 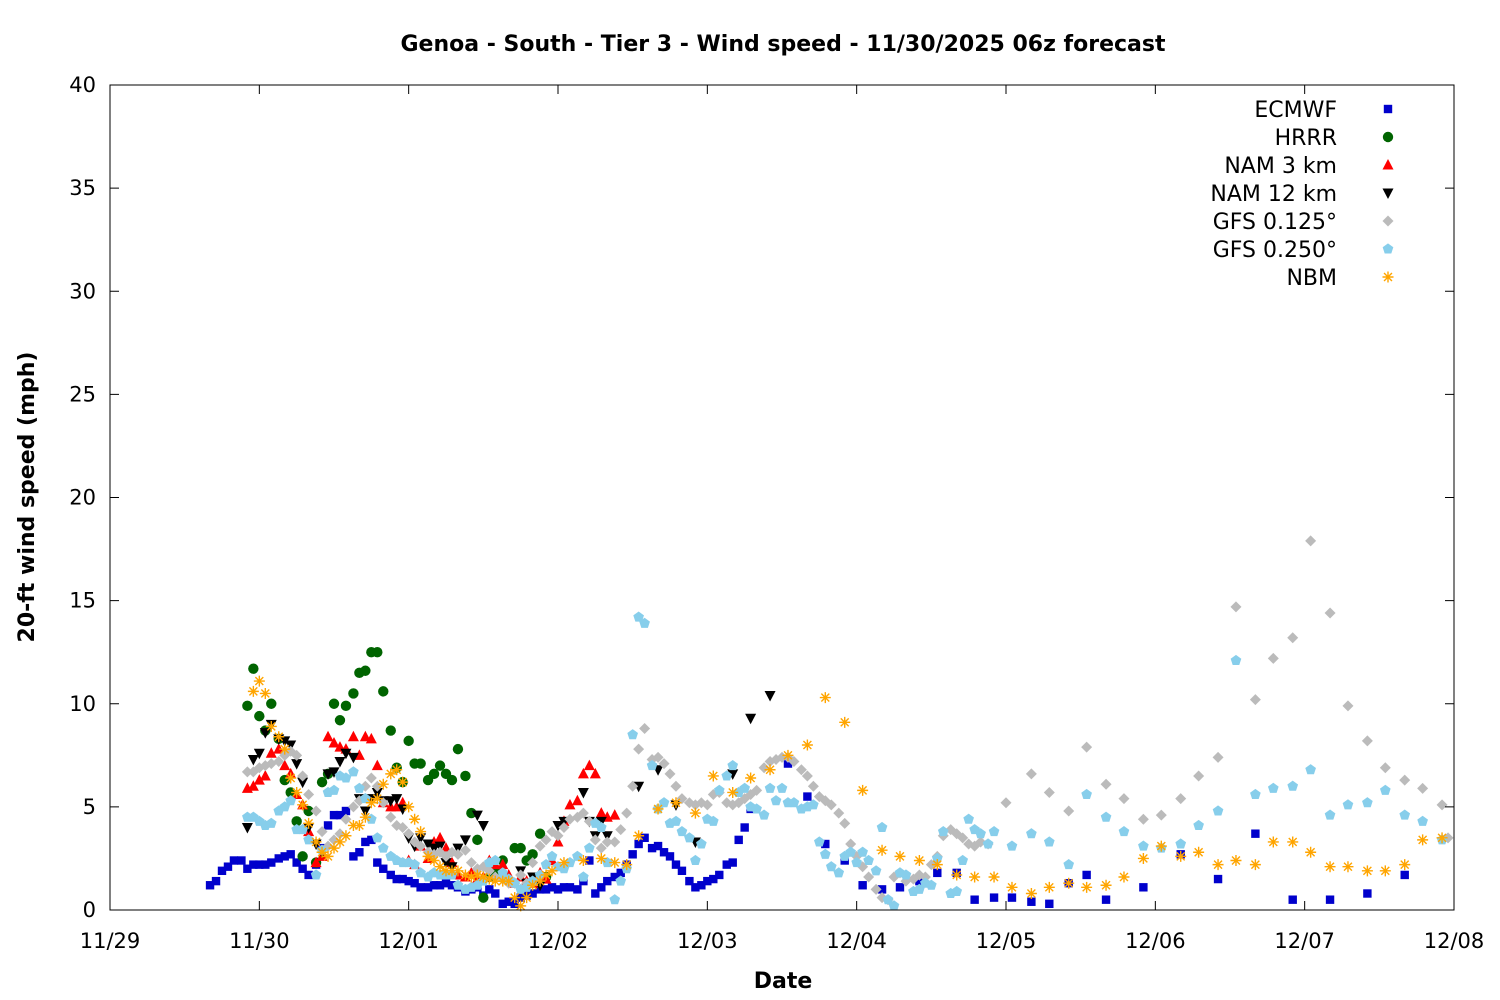 What do you see at coordinates (82, 498) in the screenshot?
I see `y-tick-label: 20` at bounding box center [82, 498].